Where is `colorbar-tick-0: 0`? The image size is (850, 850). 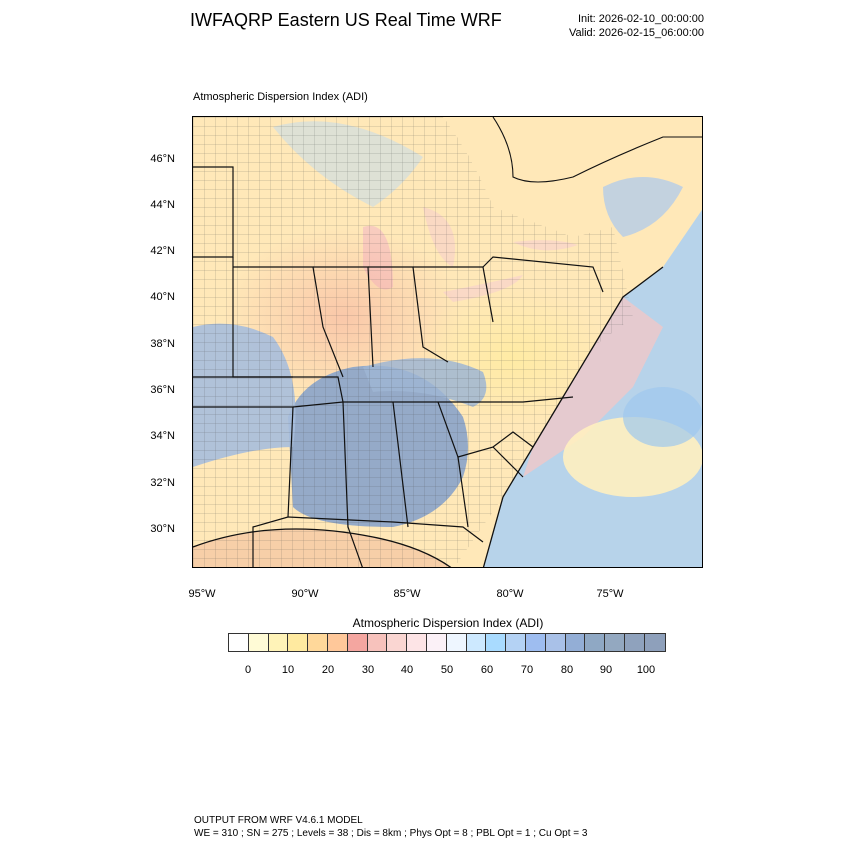 colorbar-tick-0: 0 is located at coordinates (248, 670).